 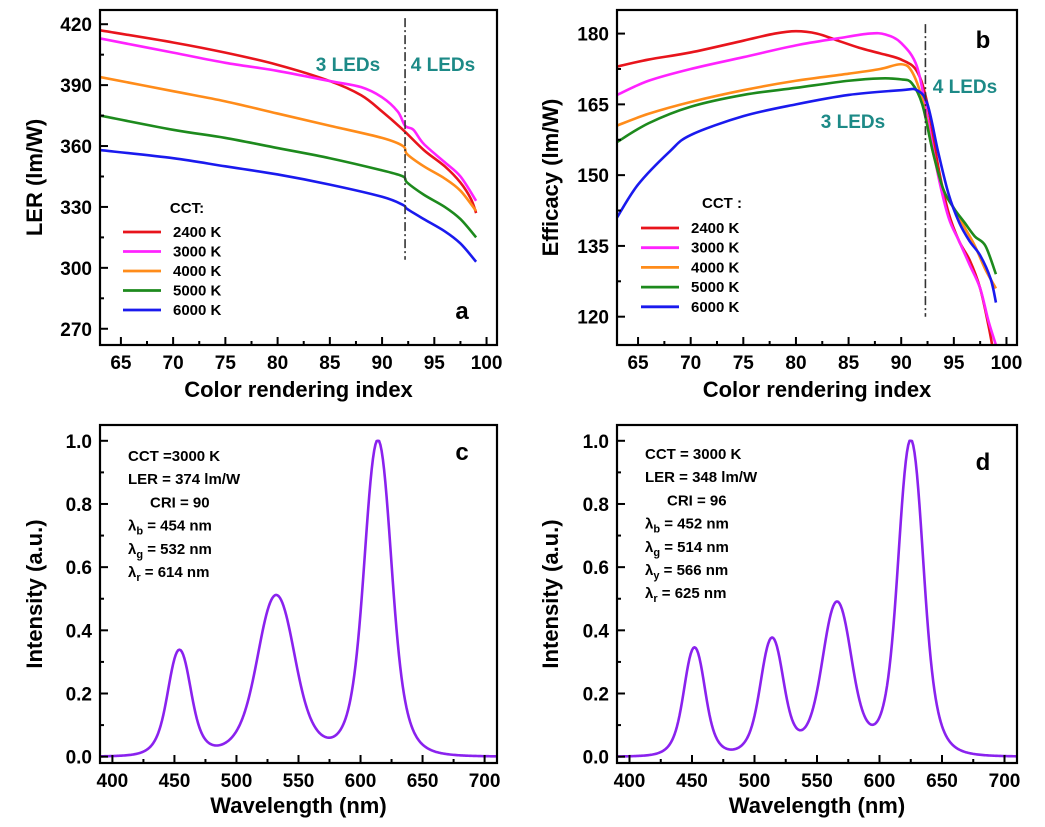 I want to click on panel-letter: b, so click(x=983, y=40).